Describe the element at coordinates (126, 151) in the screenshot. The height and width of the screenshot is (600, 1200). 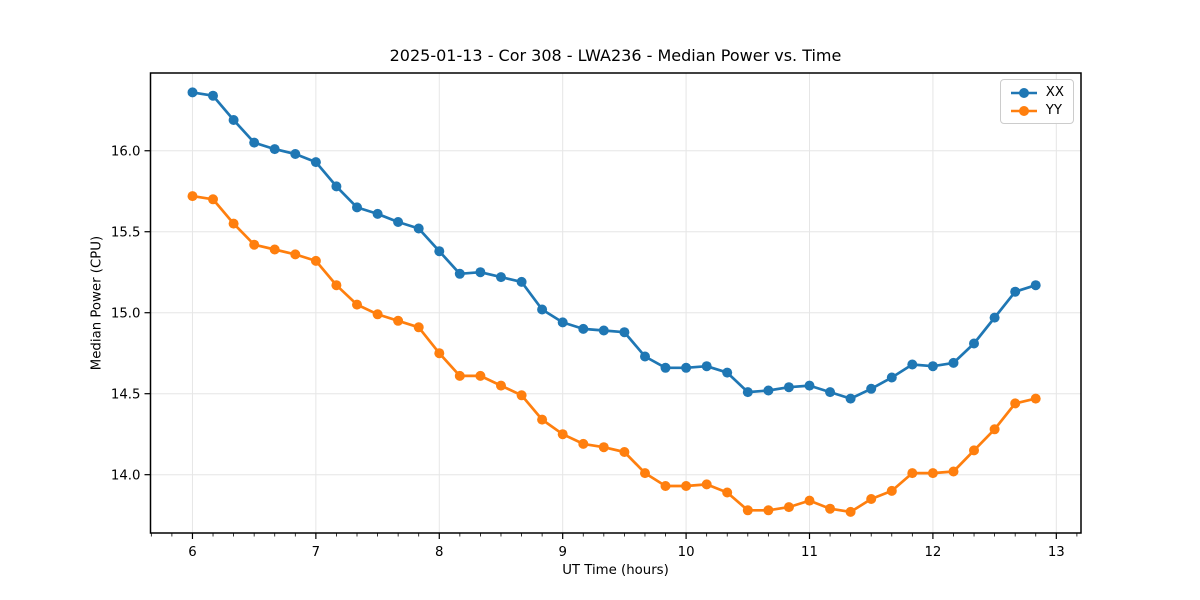
I see `y-tick-label: 16.0` at that location.